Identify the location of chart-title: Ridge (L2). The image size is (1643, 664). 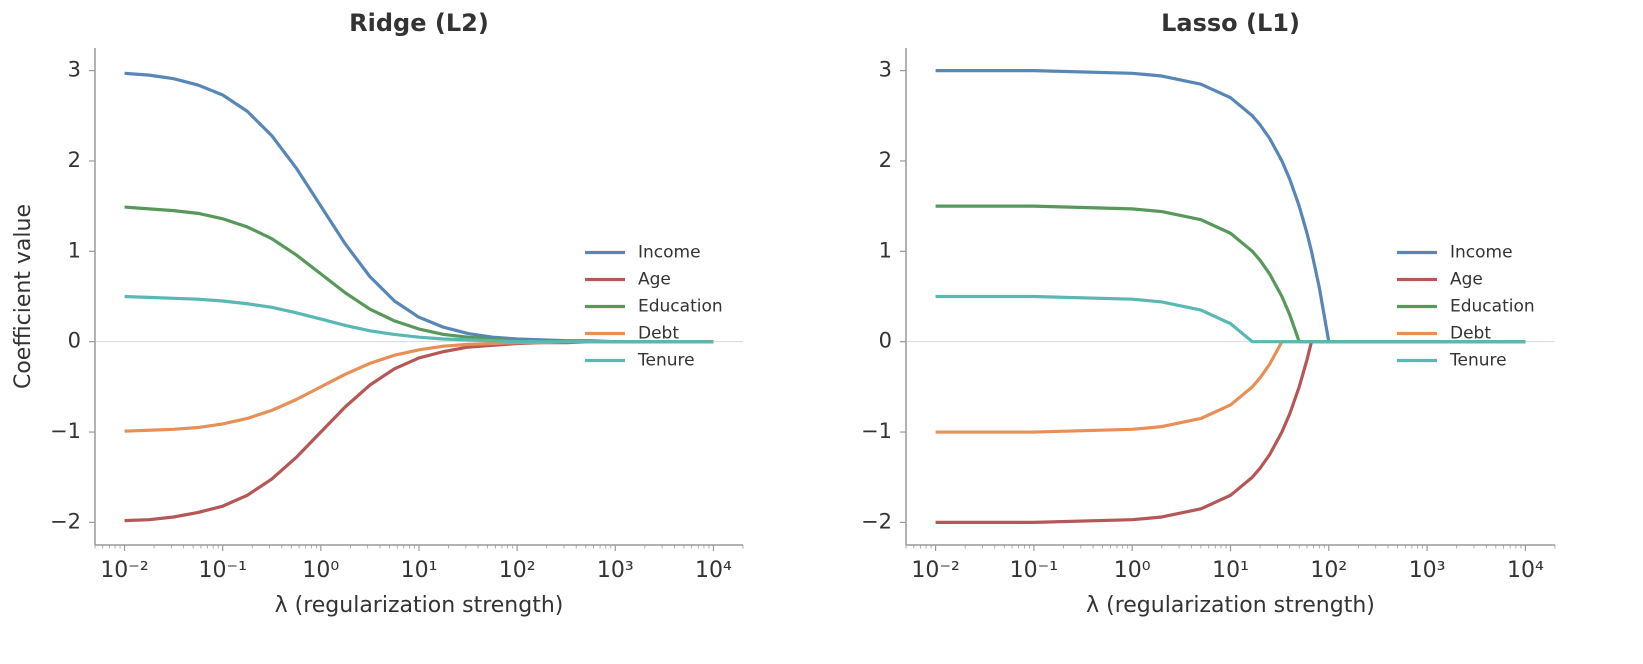
(419, 23).